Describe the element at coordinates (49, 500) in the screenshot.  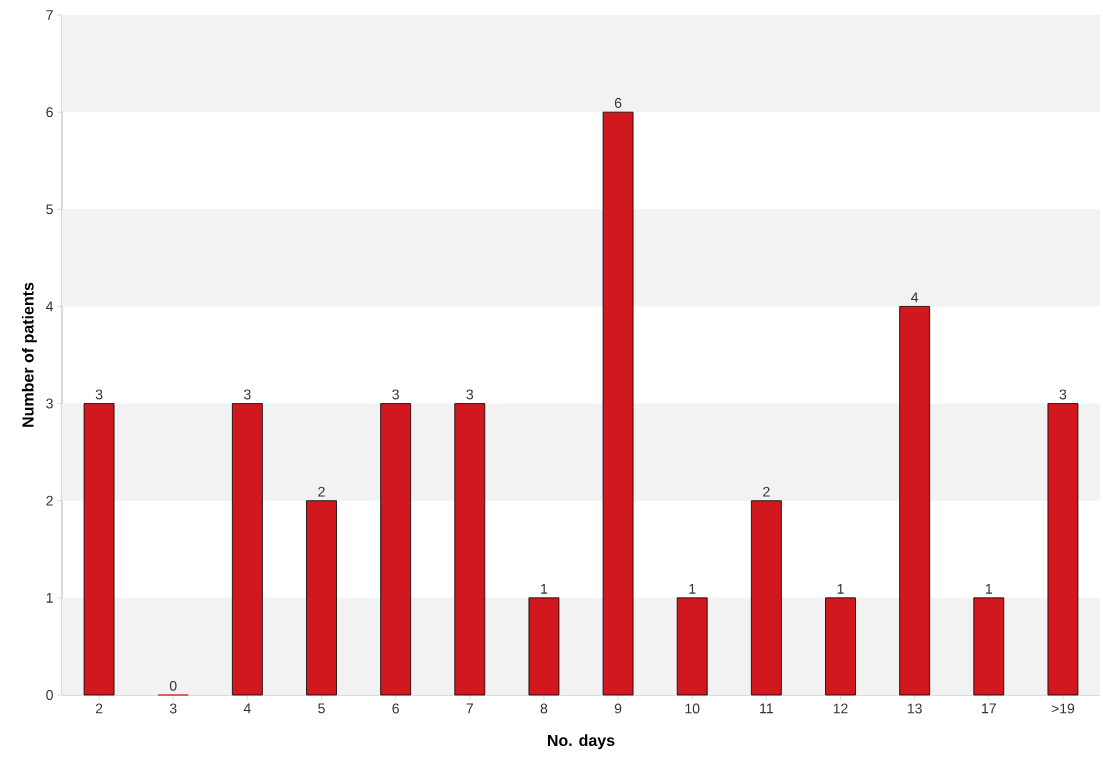
I see `y-tick-label: 2` at that location.